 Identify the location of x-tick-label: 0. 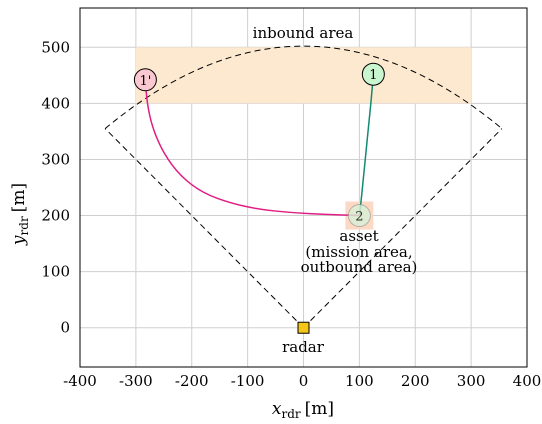
(304, 381).